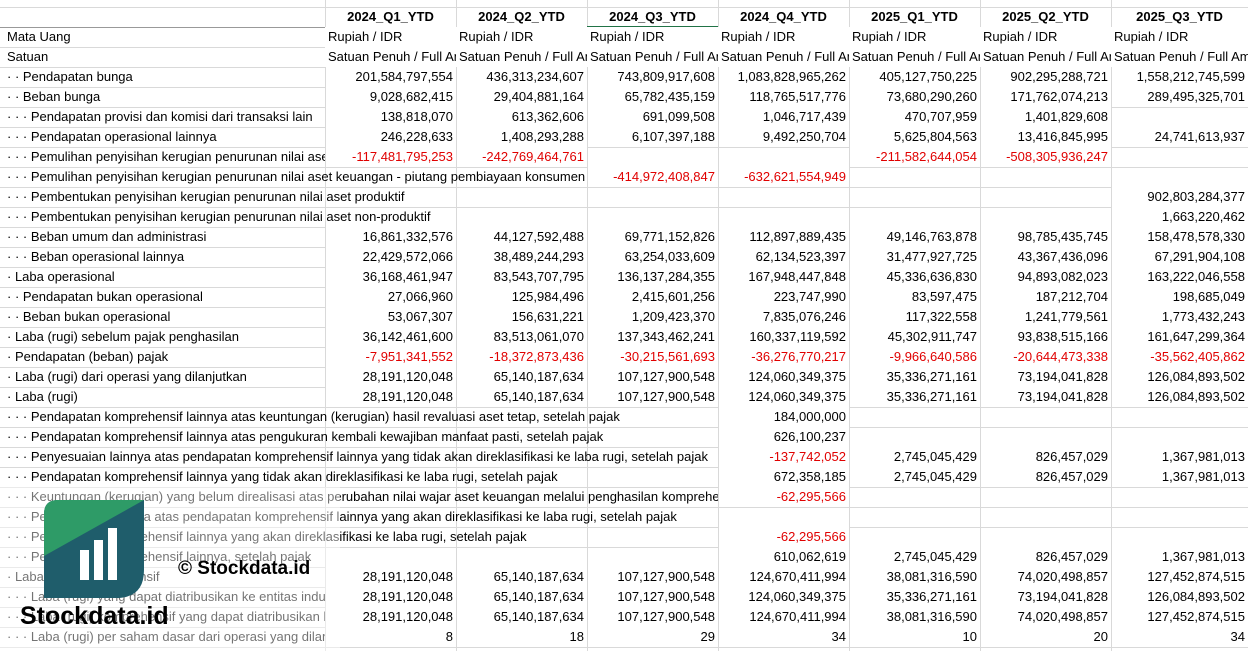  Describe the element at coordinates (521, 77) in the screenshot. I see `cell-value: 436,313,234,607` at that location.